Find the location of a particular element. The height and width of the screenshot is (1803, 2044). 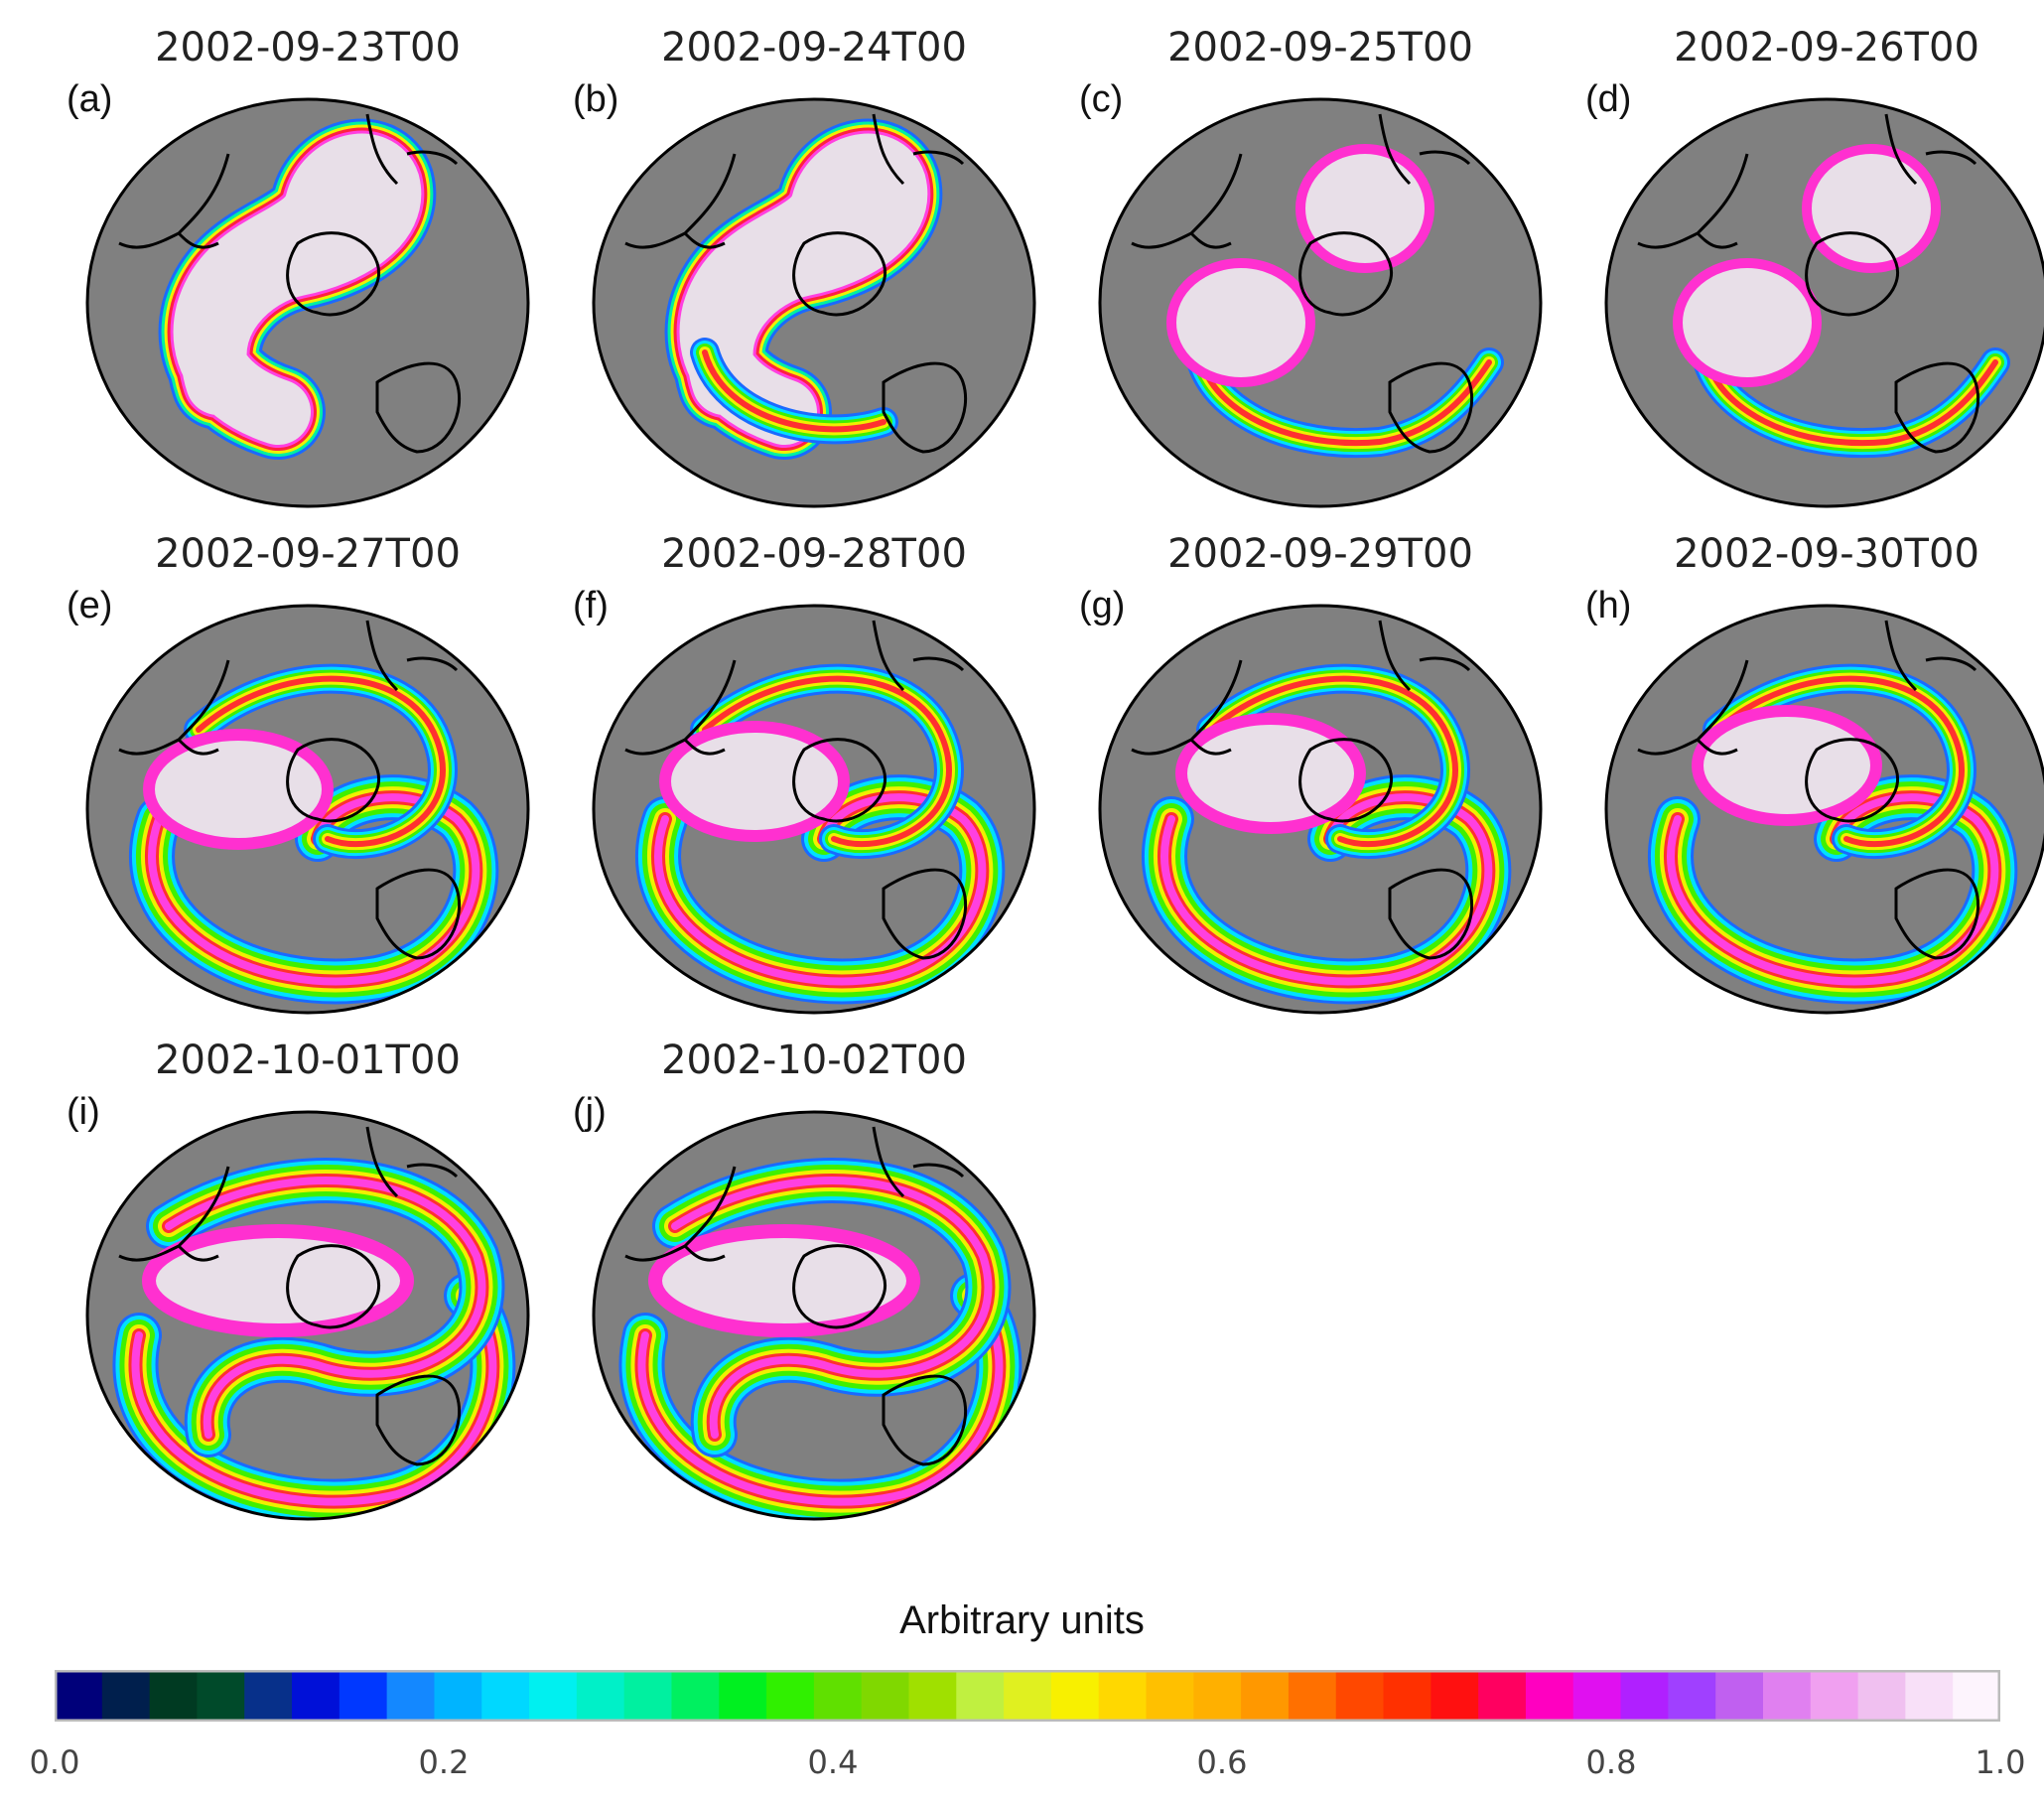

map-panel: 2002-10-02T00 (j) is located at coordinates (814, 1286).